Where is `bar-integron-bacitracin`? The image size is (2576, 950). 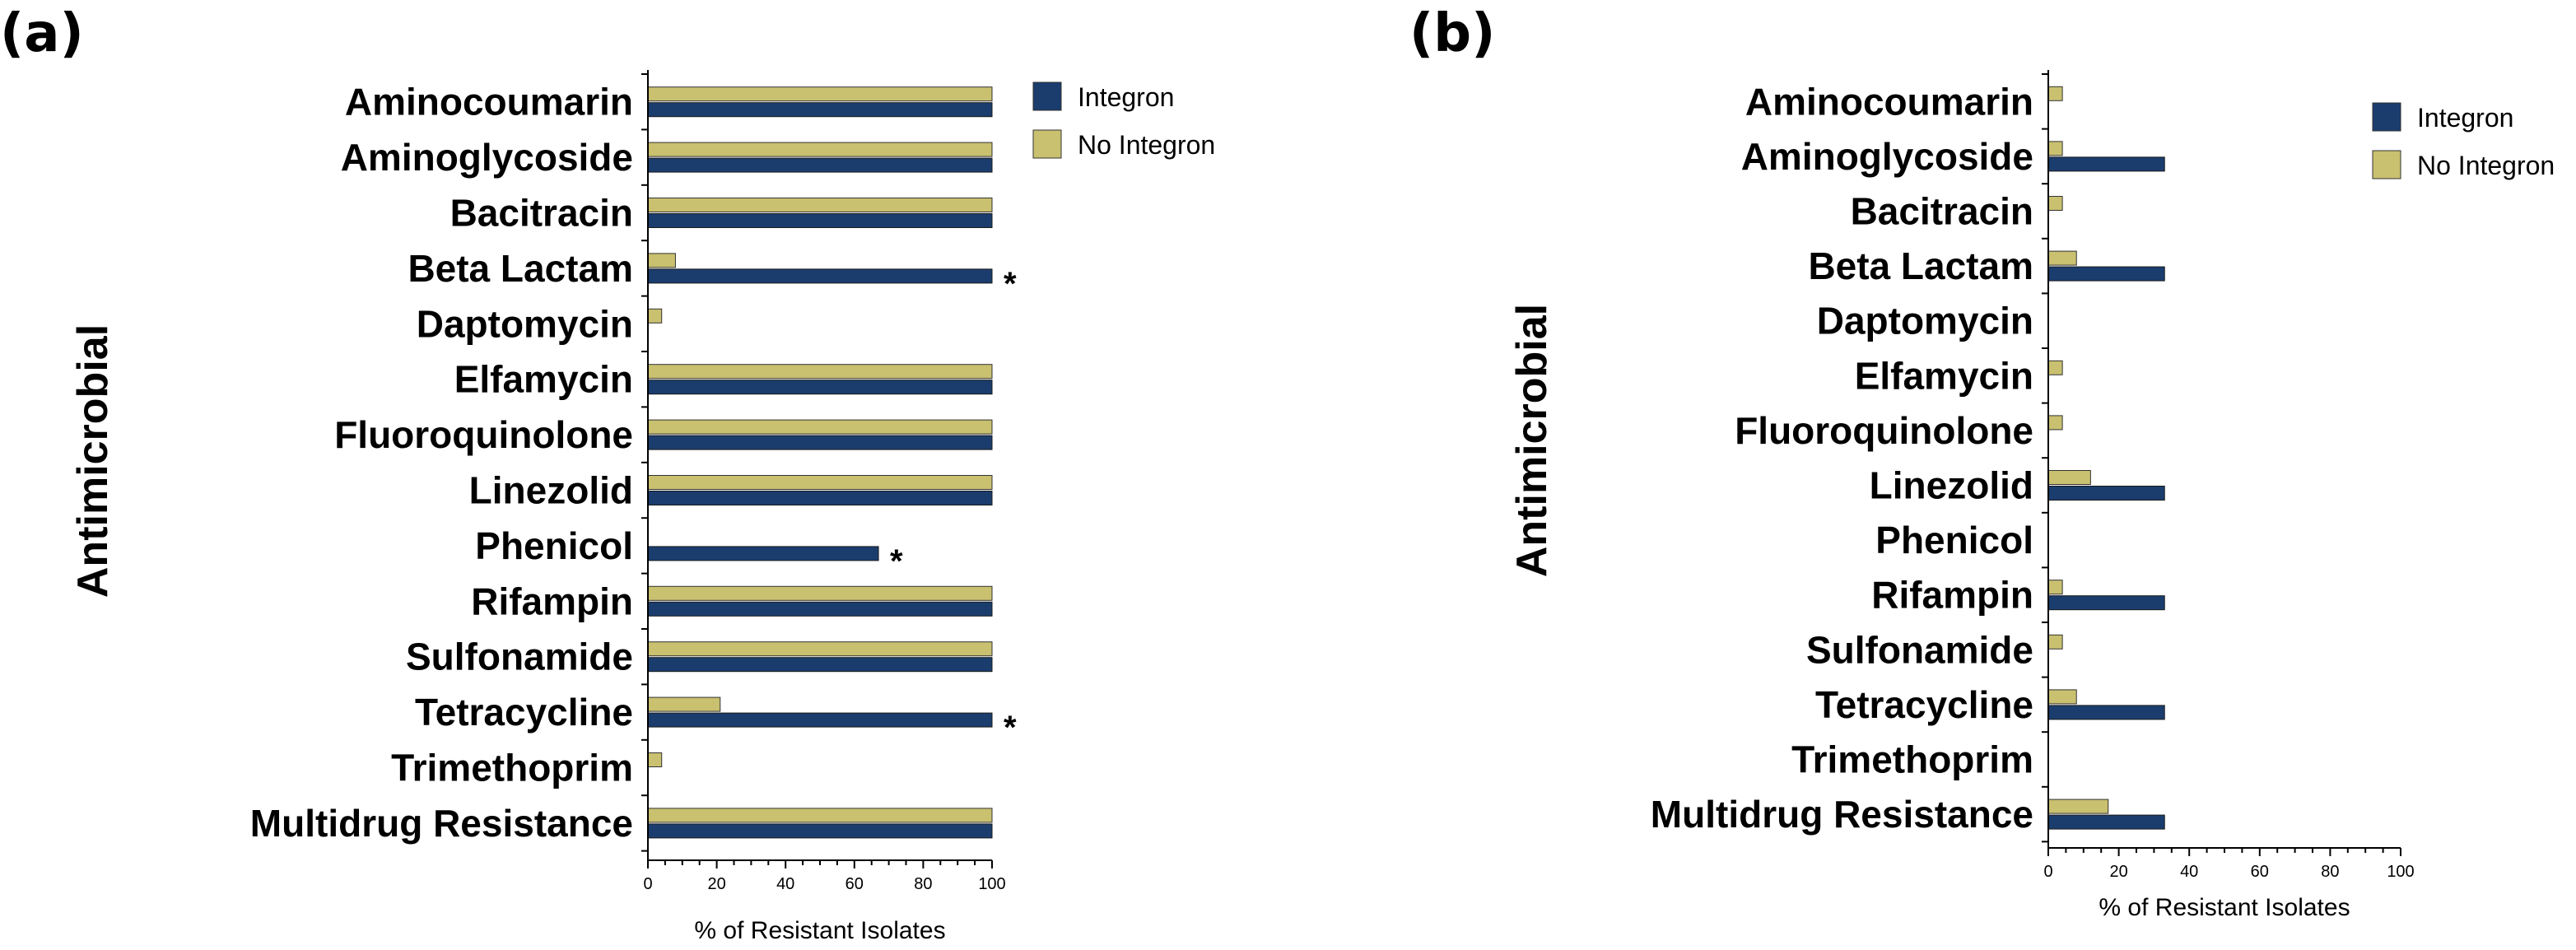 bar-integron-bacitracin is located at coordinates (820, 220).